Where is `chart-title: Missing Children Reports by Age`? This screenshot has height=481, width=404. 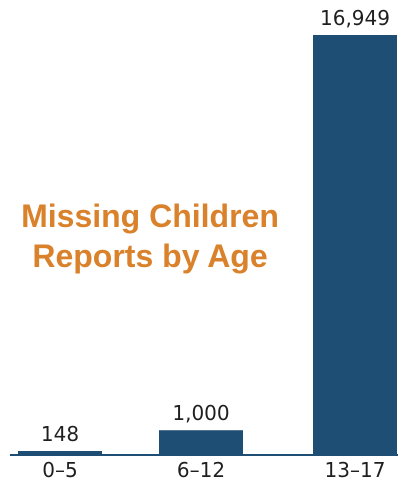 chart-title: Missing Children Reports by Age is located at coordinates (150, 236).